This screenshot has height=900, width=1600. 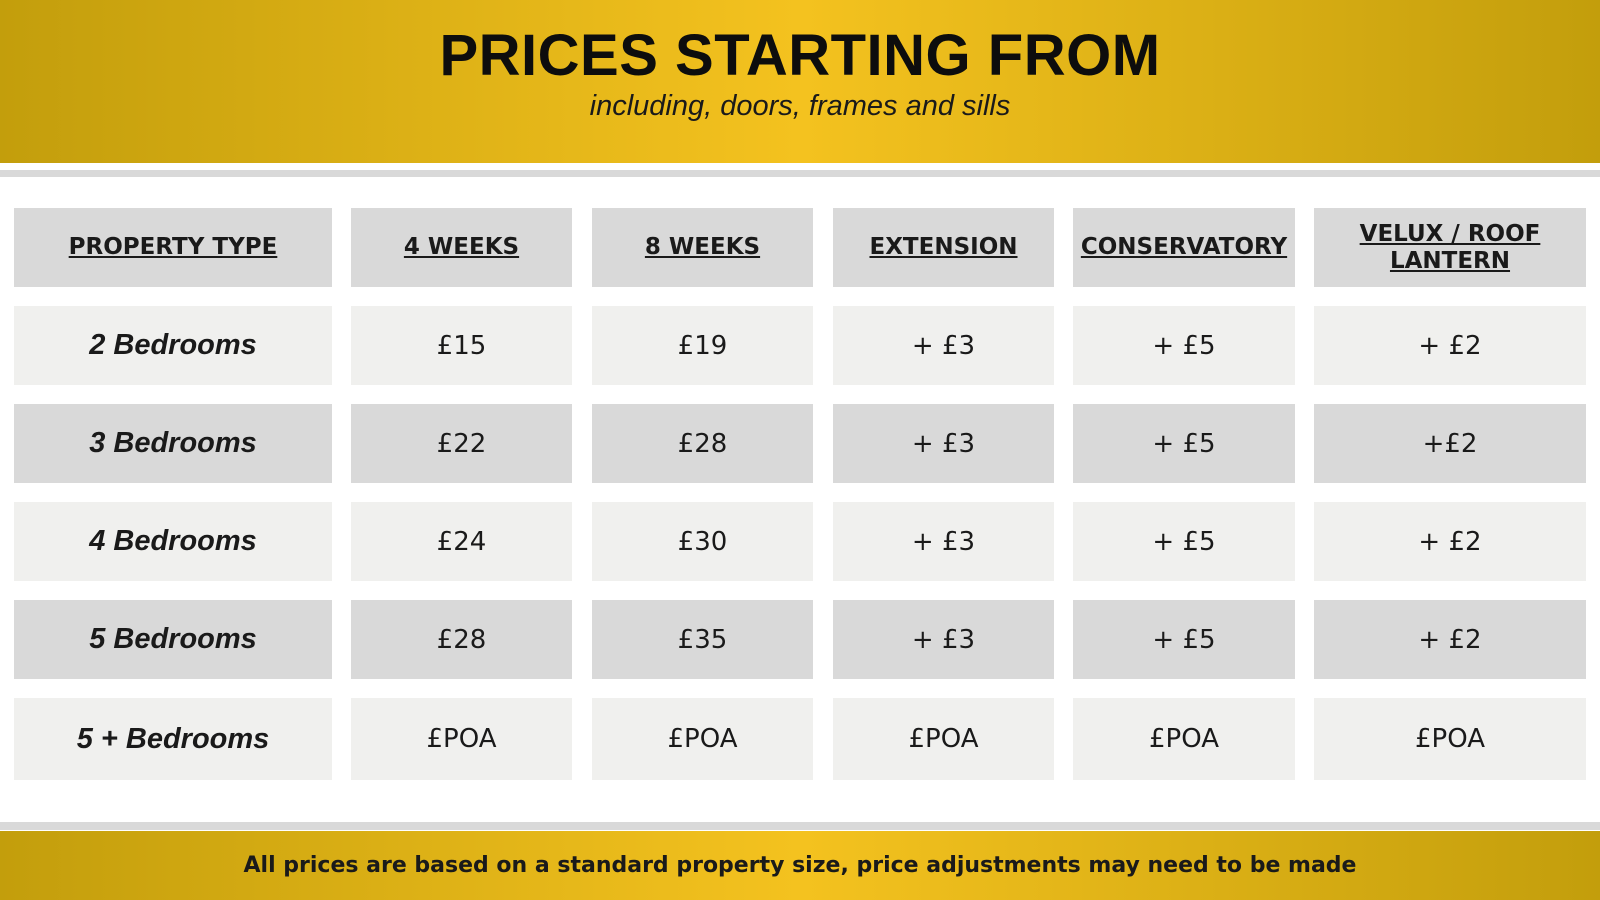 I want to click on row-label: 5 Bedrooms, so click(x=173, y=639).